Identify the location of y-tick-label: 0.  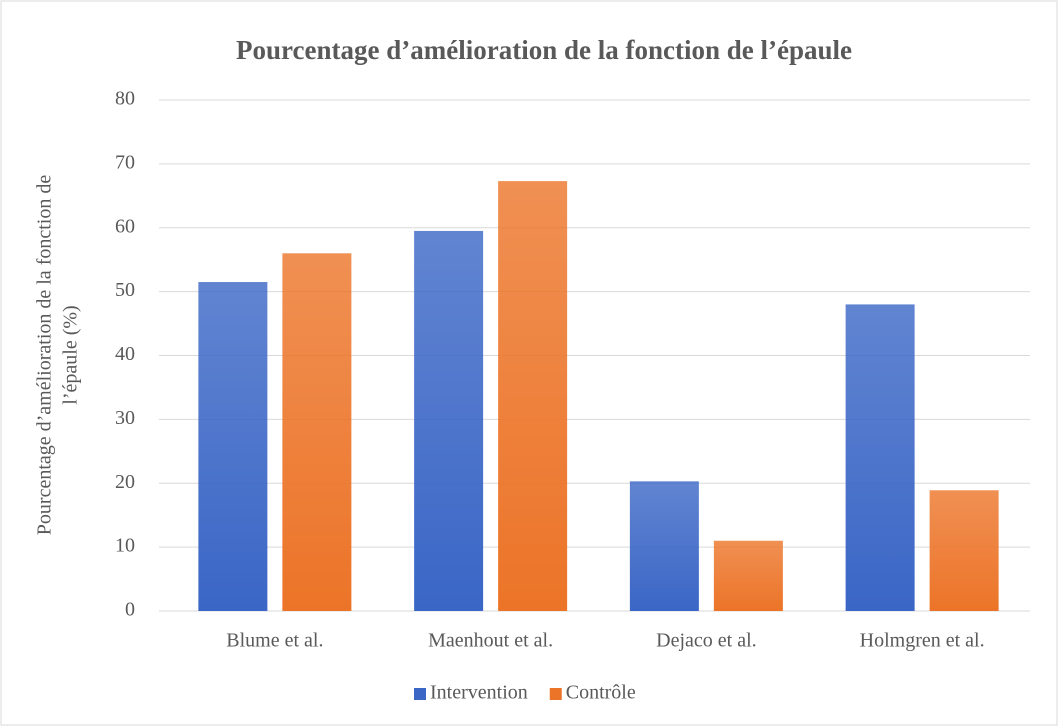
(130, 610).